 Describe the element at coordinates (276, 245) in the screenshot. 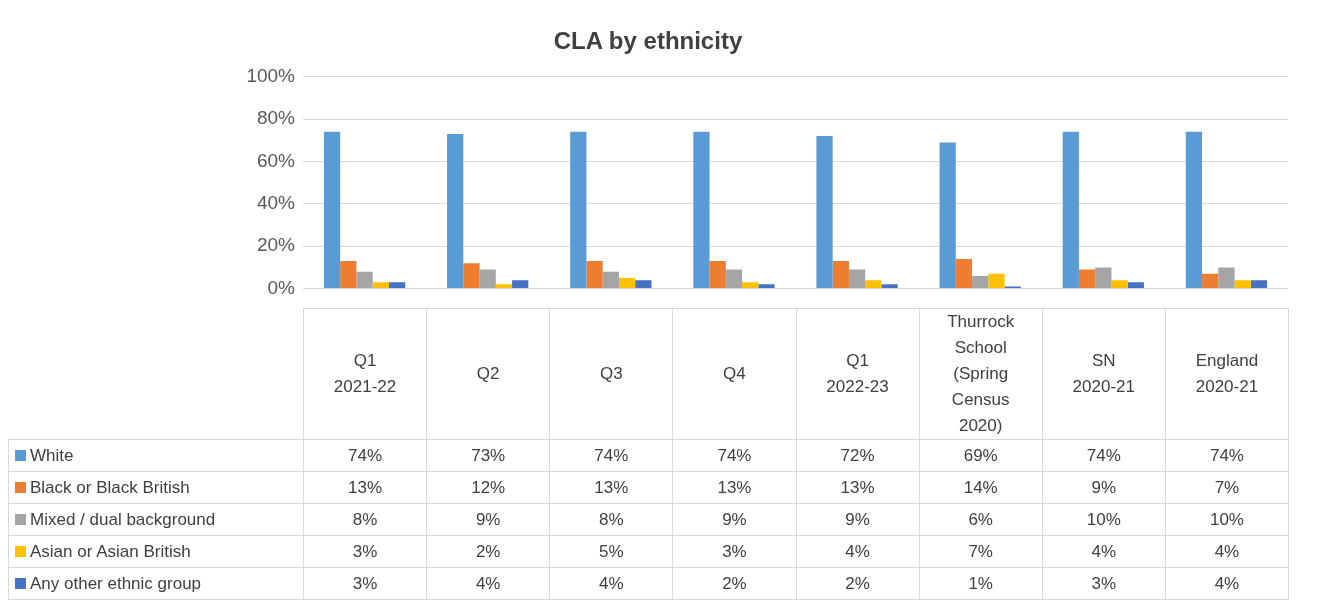

I see `y-tick-label: 20%` at that location.